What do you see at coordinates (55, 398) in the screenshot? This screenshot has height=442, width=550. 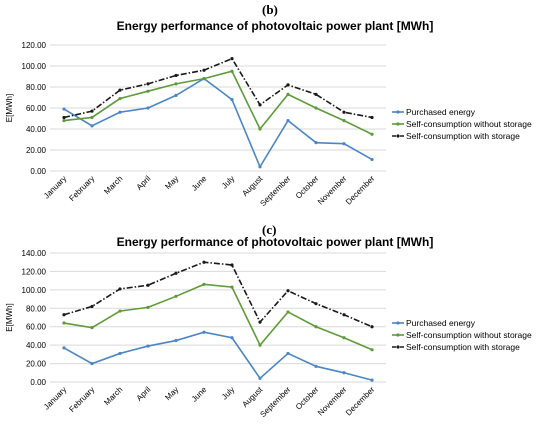 I see `x-tick-label: January` at bounding box center [55, 398].